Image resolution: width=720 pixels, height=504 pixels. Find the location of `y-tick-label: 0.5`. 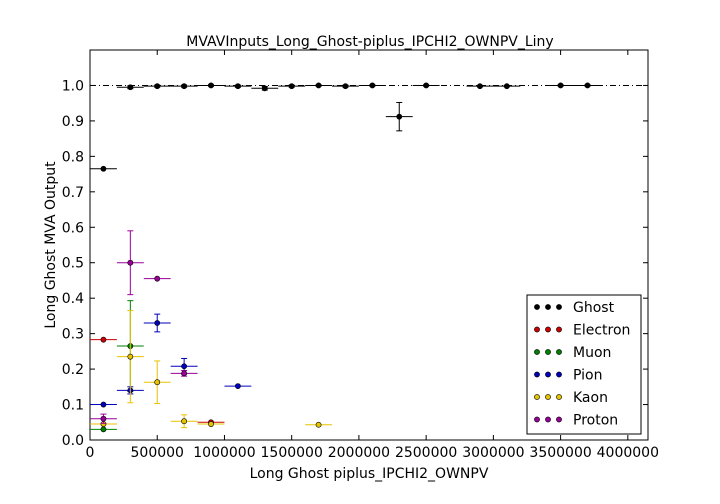

y-tick-label: 0.5 is located at coordinates (73, 264).